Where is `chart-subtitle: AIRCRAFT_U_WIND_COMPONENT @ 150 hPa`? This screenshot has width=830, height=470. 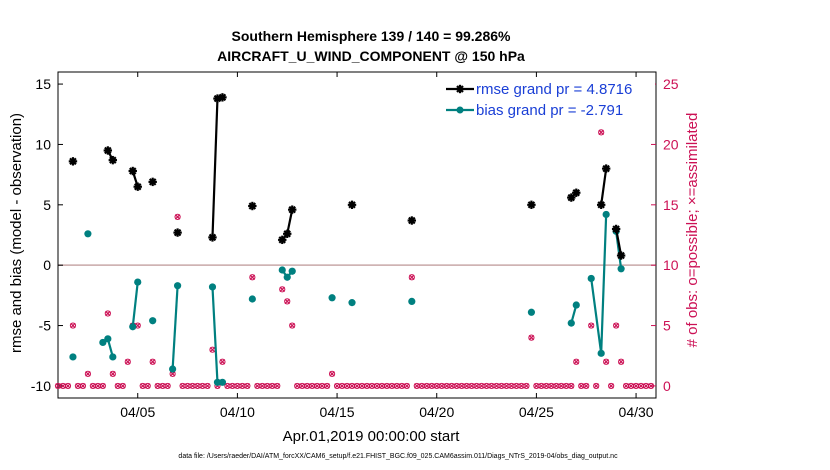
chart-subtitle: AIRCRAFT_U_WIND_COMPONENT @ 150 hPa is located at coordinates (371, 56).